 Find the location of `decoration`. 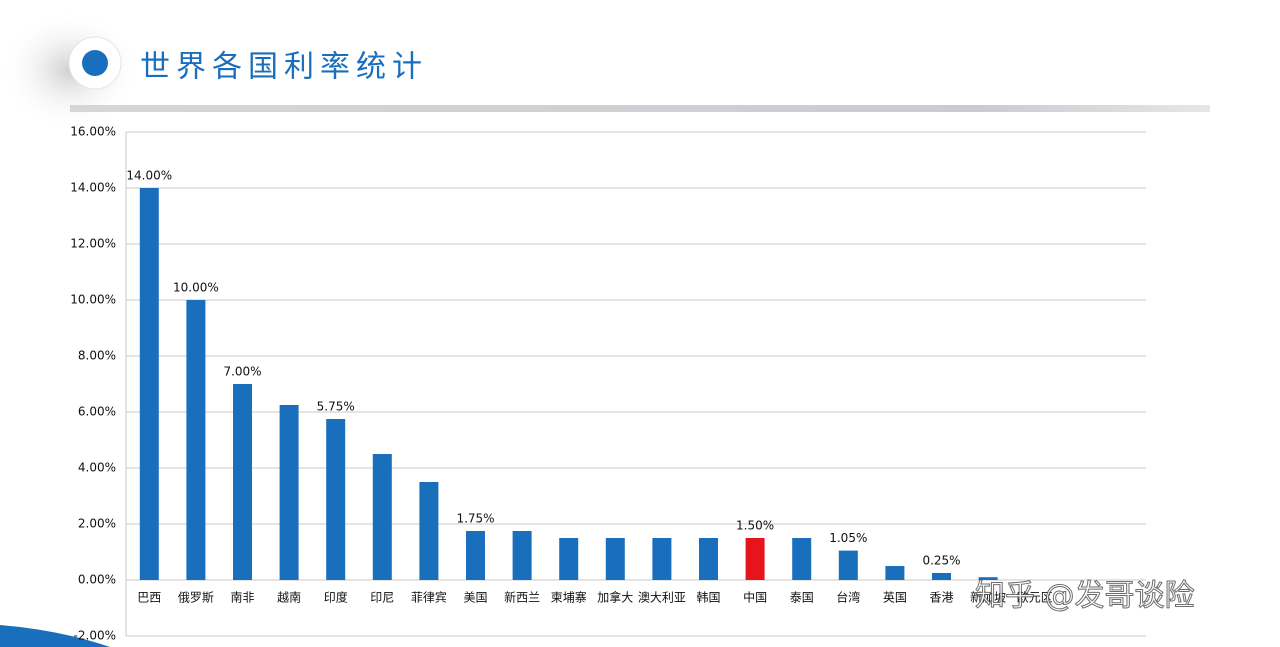

decoration is located at coordinates (55, 636).